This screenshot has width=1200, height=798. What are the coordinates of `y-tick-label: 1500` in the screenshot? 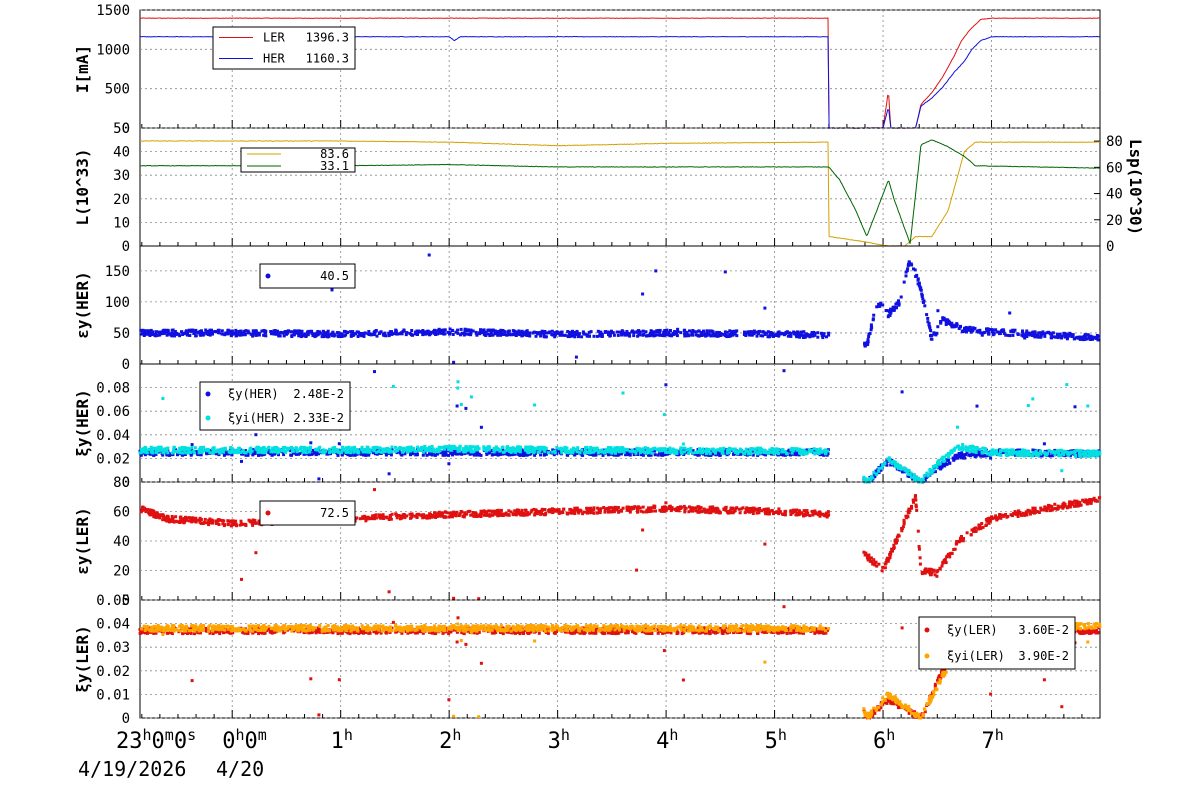 It's located at (113, 11).